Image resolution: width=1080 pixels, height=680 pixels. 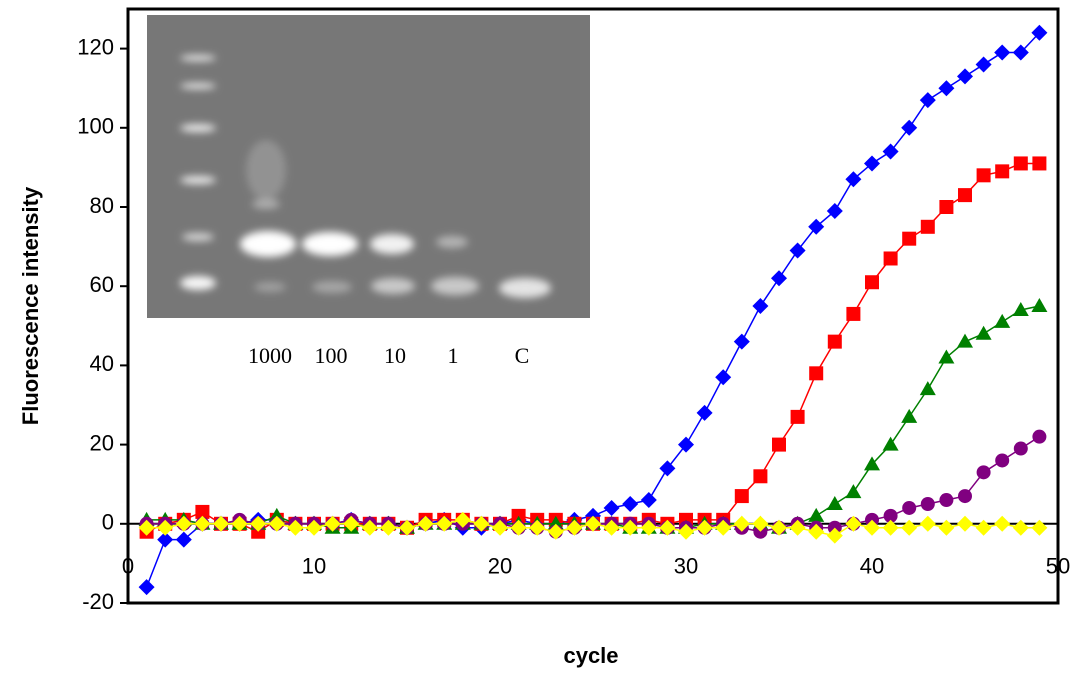 I want to click on inset-label: C, so click(x=522, y=355).